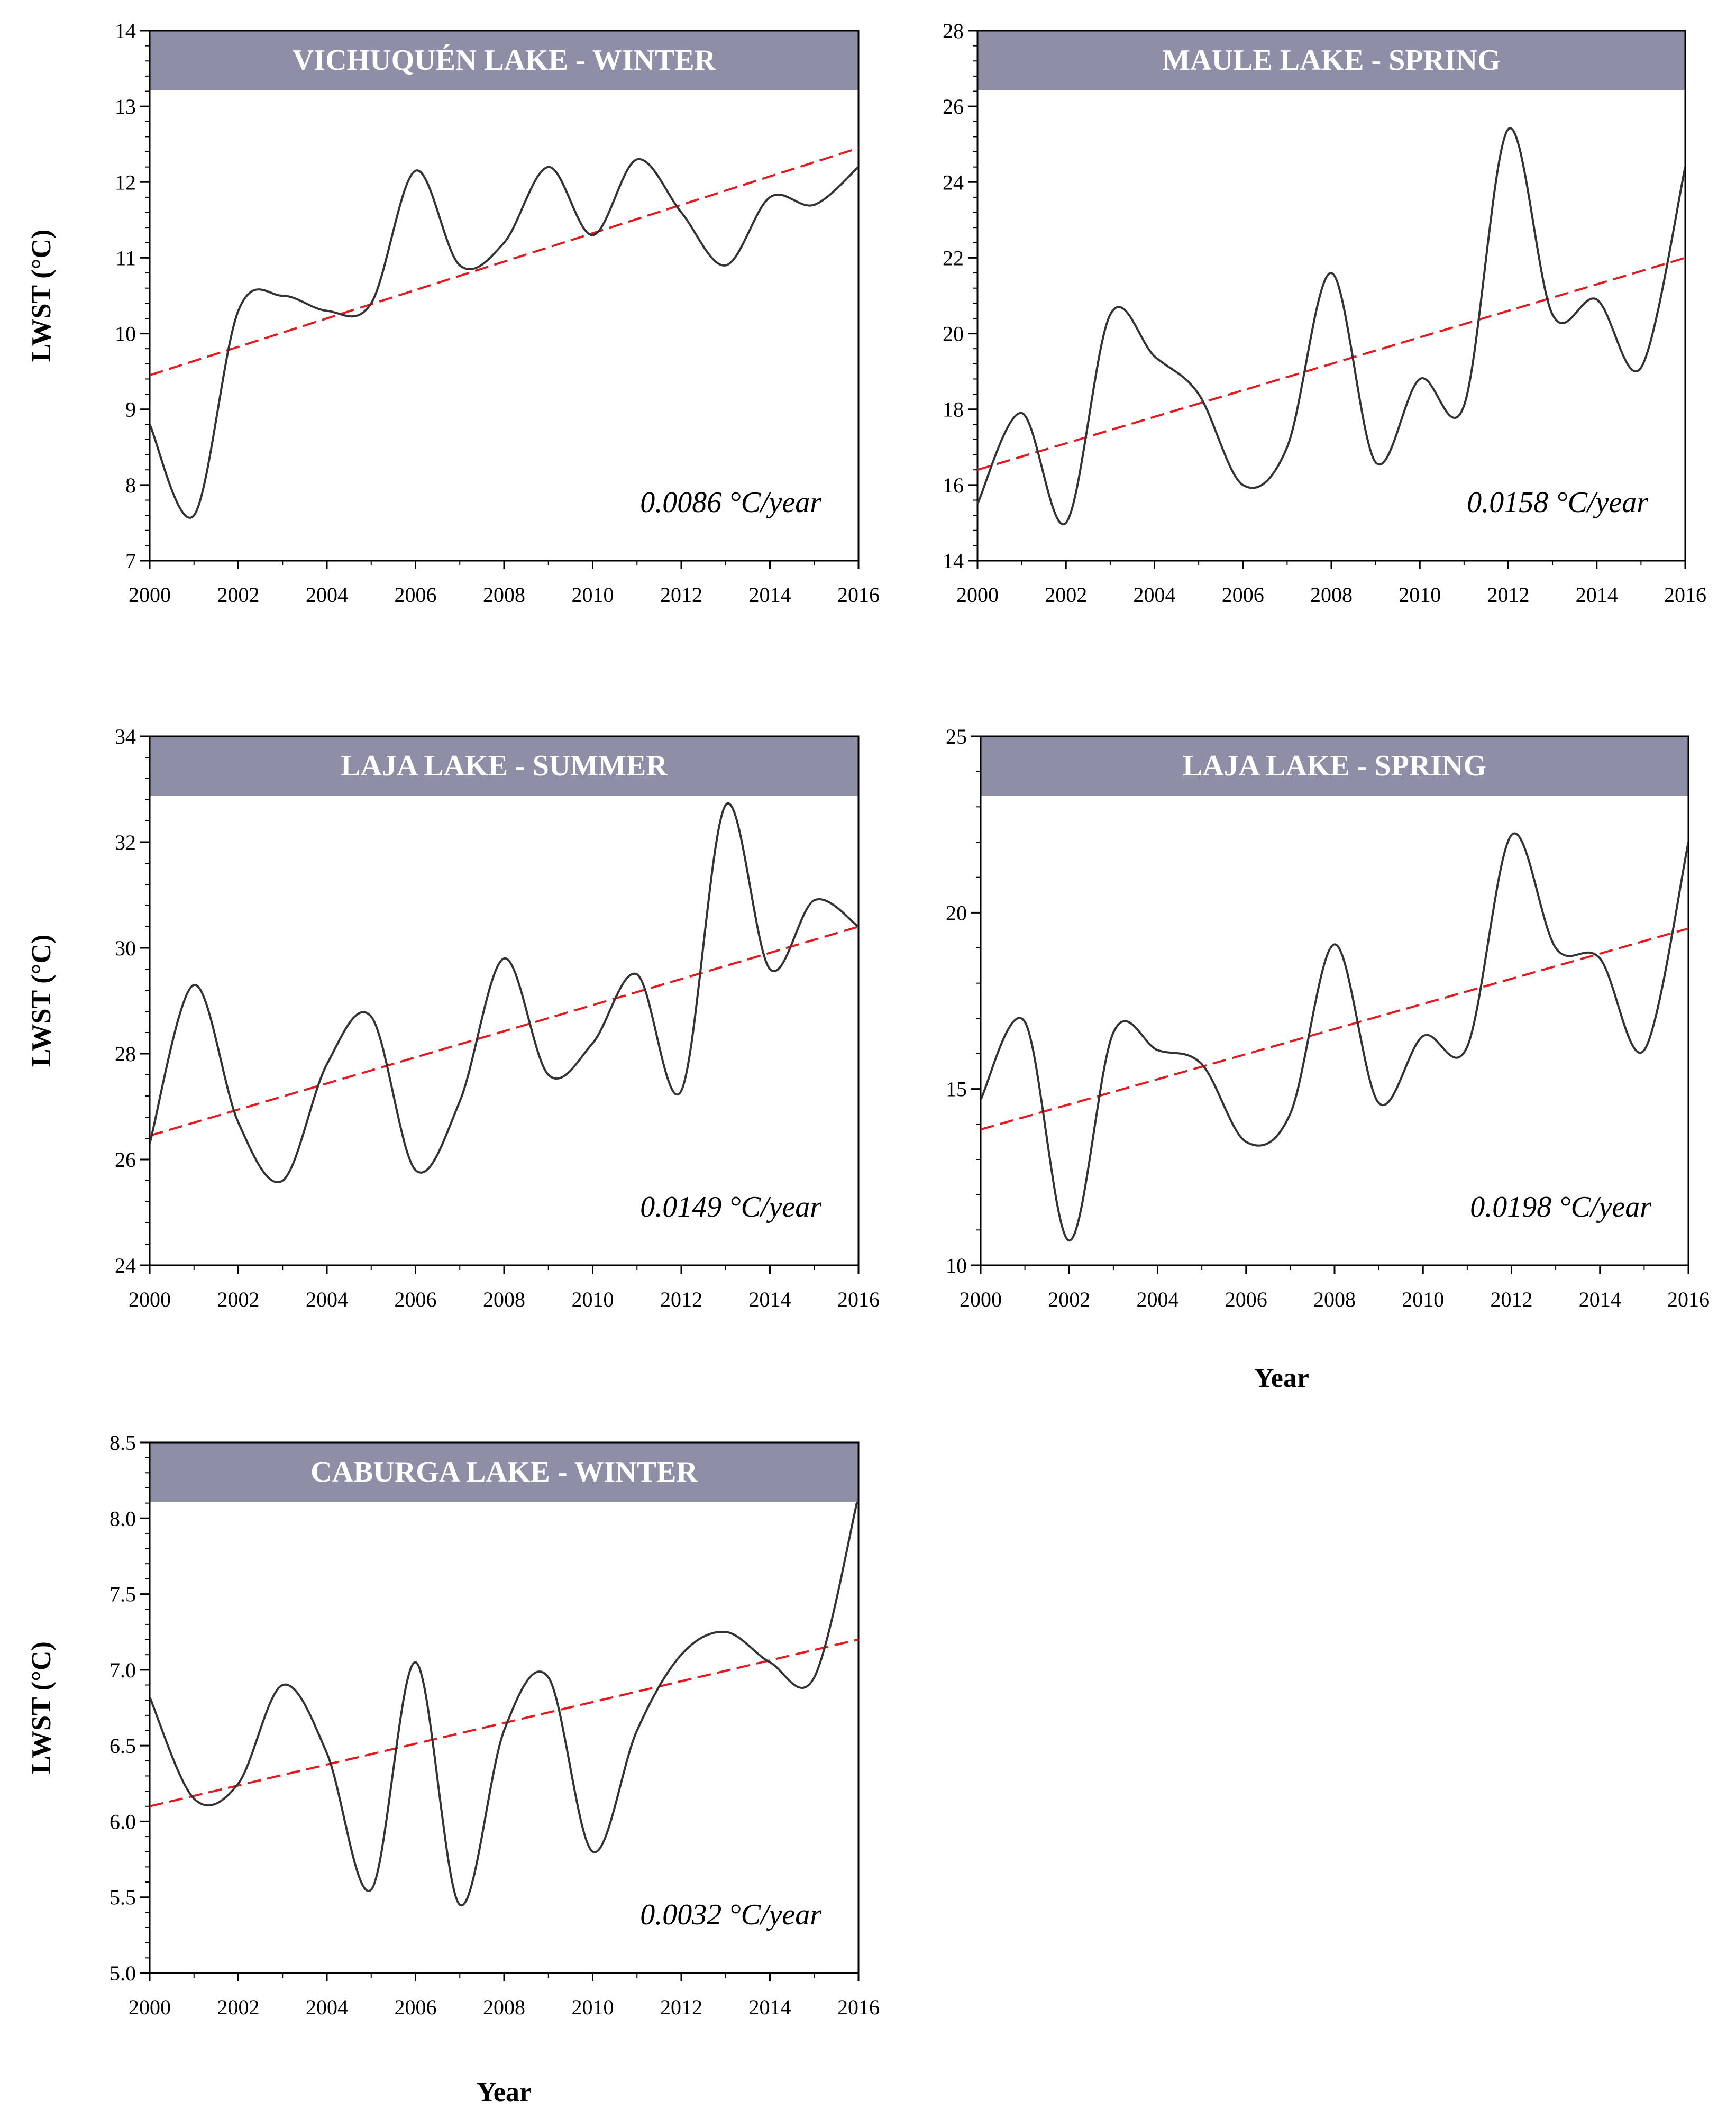 Image resolution: width=1736 pixels, height=2119 pixels. What do you see at coordinates (130, 561) in the screenshot?
I see `y-tick-label: 7` at bounding box center [130, 561].